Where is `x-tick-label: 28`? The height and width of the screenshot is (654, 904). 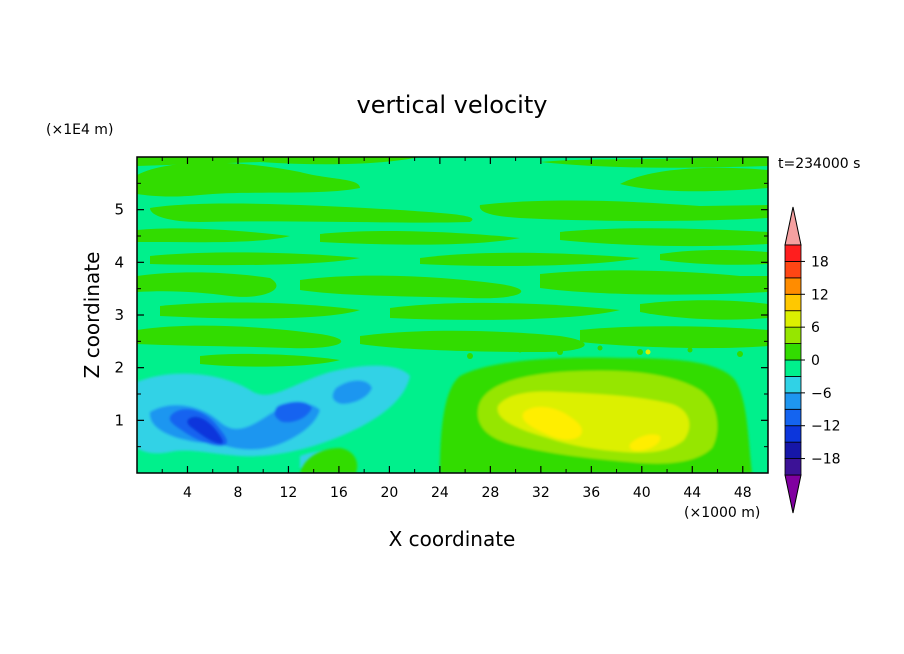
x-tick-label: 28 is located at coordinates (490, 493).